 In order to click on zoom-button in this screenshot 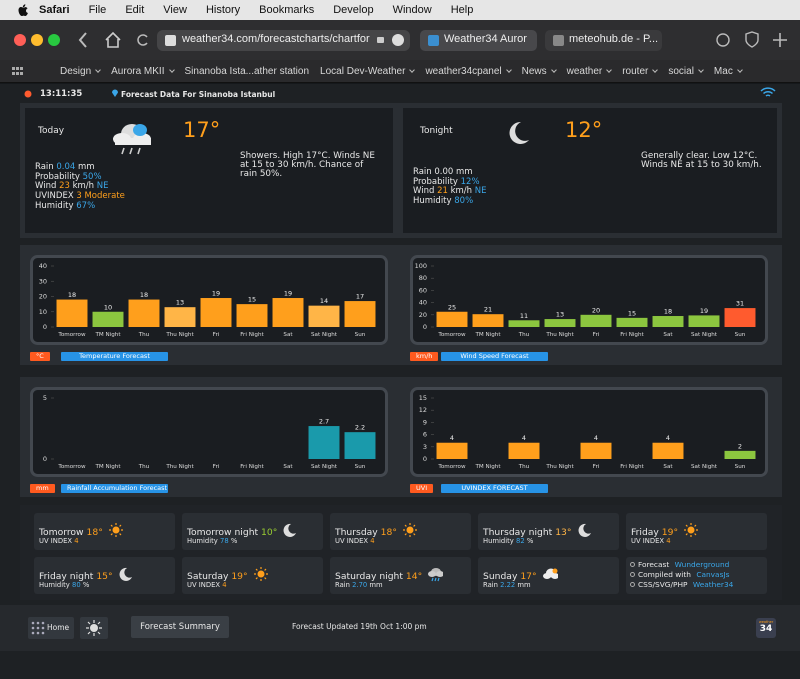, I will do `click(54, 40)`.